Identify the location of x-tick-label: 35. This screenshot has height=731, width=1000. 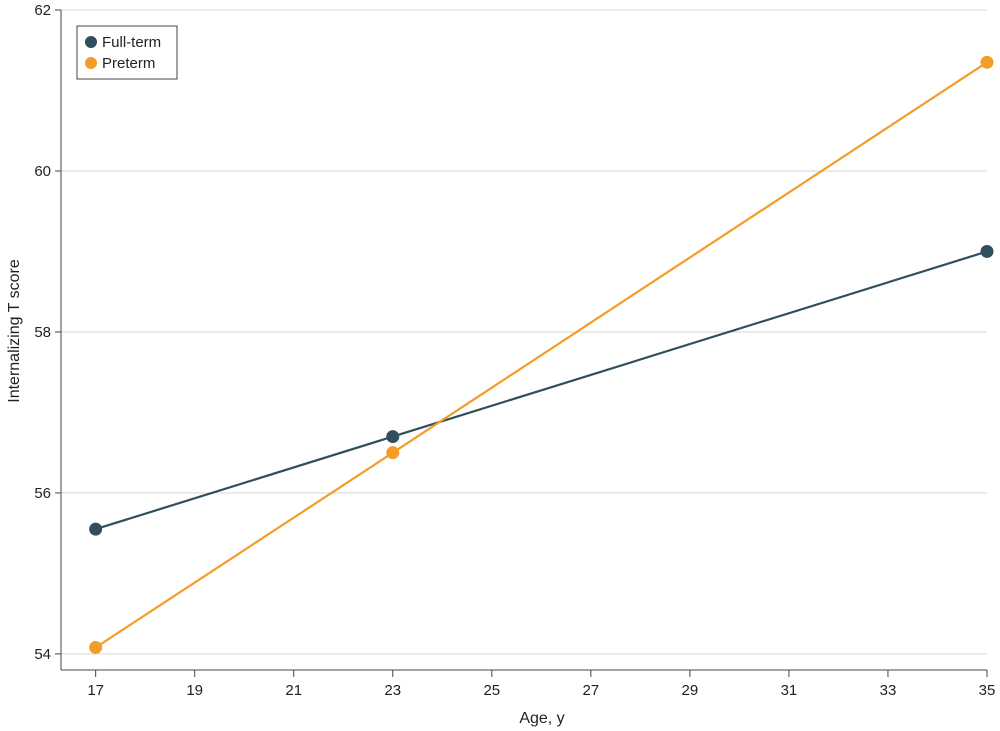
(987, 690).